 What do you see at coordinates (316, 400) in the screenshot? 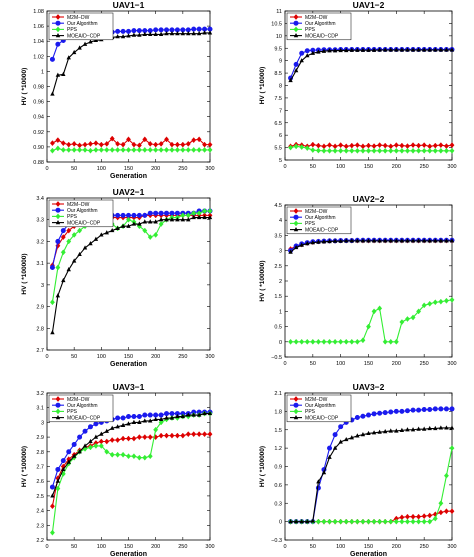
I see `legend-label: M2M−DW` at bounding box center [316, 400].